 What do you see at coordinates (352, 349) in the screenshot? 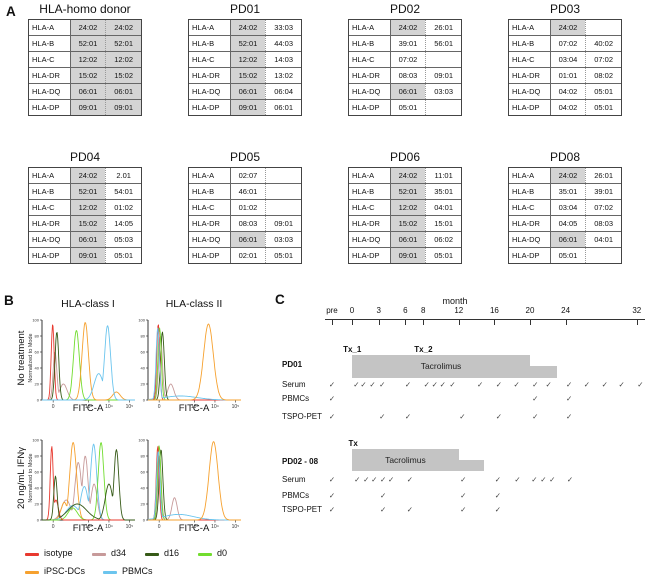
I see `tx-event-label: Tx_1` at bounding box center [352, 349].